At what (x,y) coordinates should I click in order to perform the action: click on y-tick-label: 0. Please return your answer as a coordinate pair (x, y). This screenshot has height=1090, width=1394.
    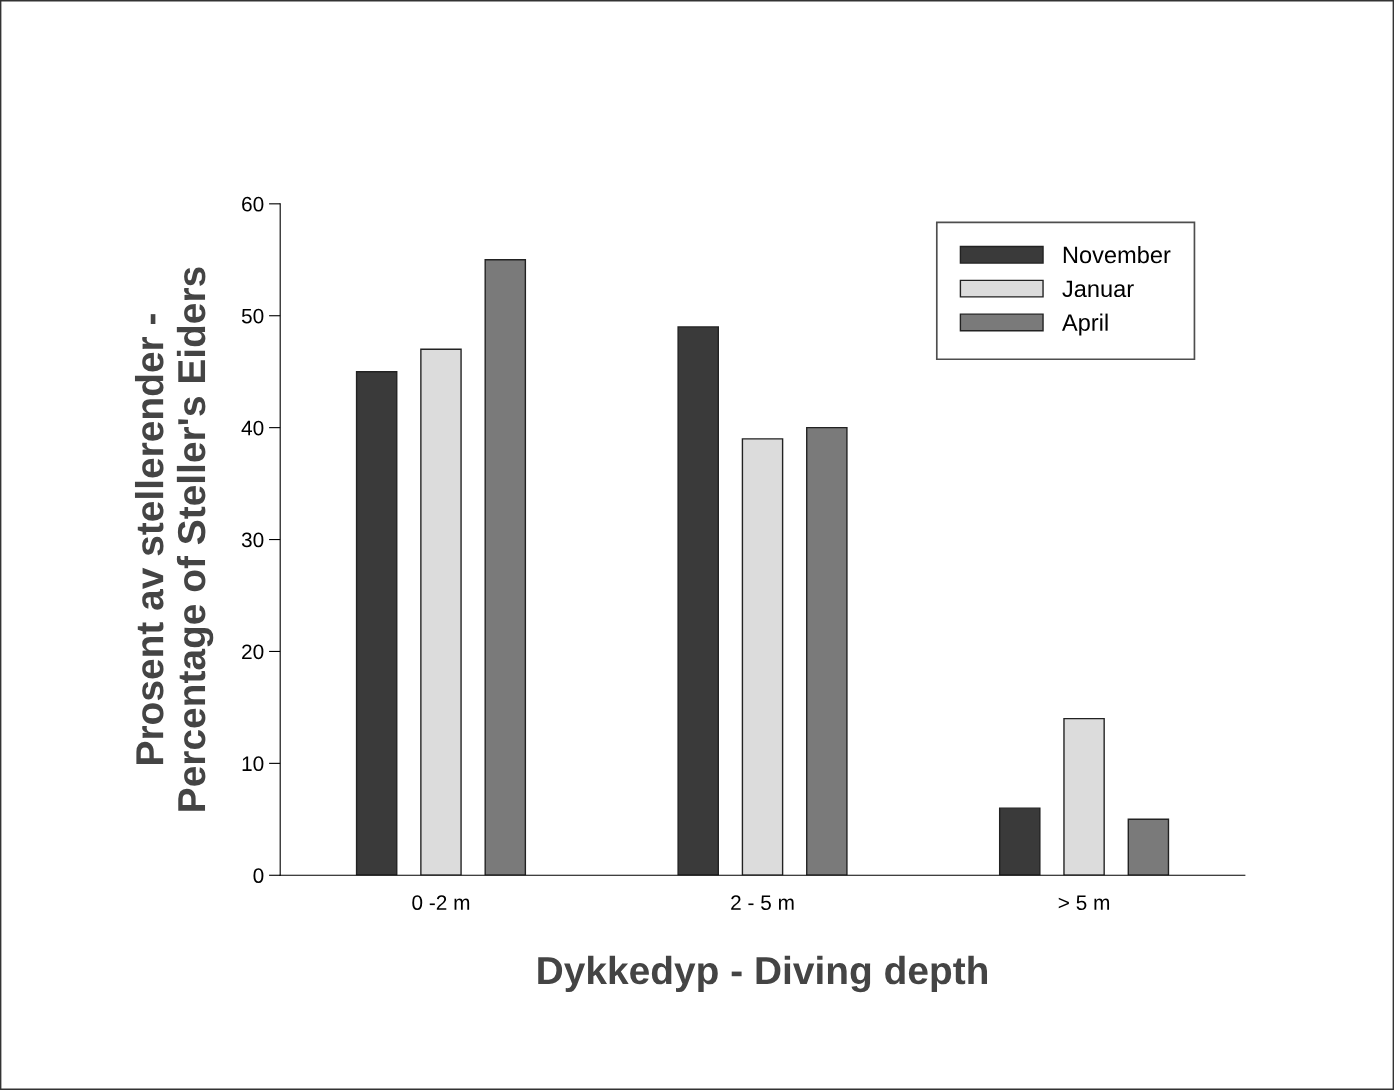
    Looking at the image, I should click on (258, 876).